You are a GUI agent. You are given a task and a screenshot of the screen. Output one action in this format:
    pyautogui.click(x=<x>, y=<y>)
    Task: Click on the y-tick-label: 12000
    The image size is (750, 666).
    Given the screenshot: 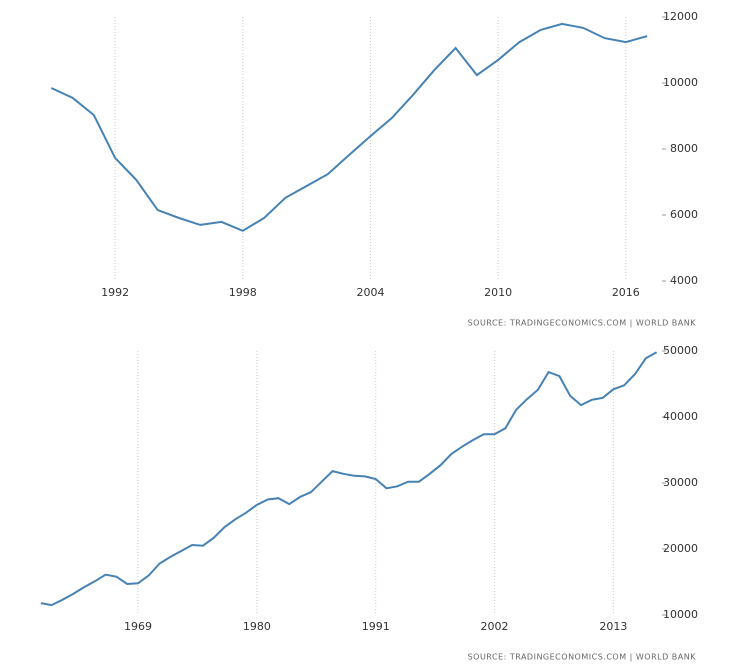 What is the action you would take?
    pyautogui.click(x=680, y=16)
    